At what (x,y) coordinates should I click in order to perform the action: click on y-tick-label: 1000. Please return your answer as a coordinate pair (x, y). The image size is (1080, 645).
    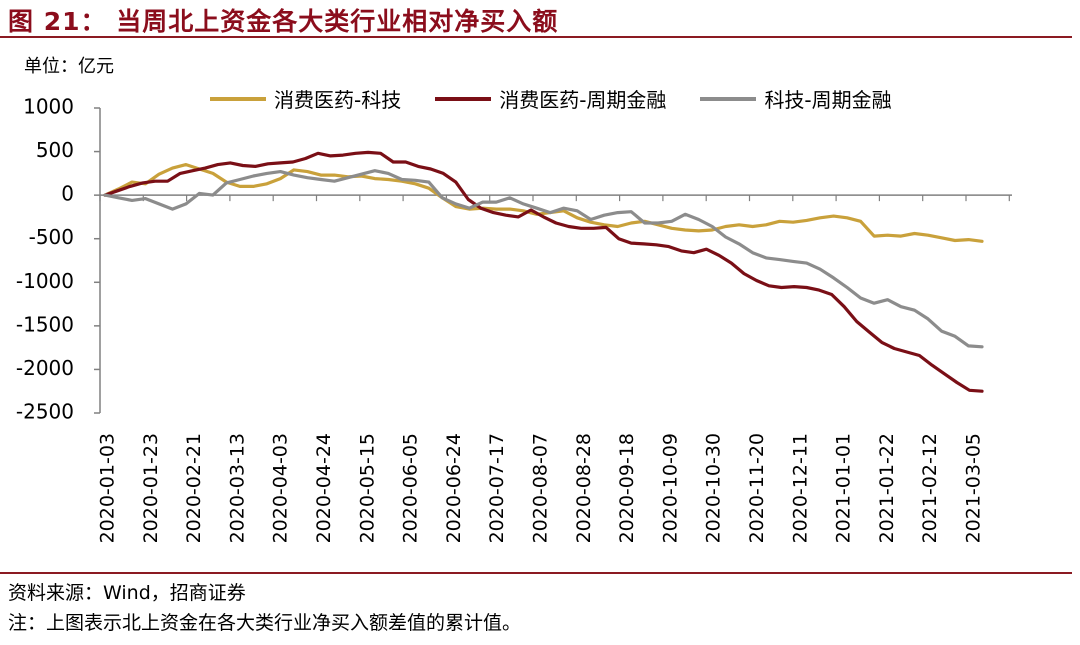
    Looking at the image, I should click on (48, 107).